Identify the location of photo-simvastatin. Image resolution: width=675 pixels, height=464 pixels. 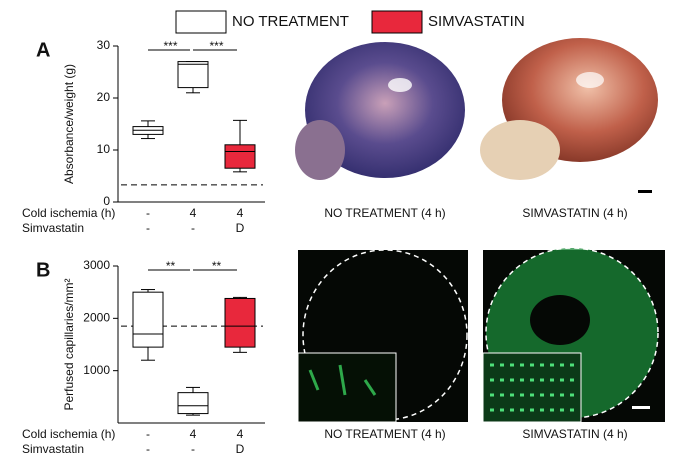
(569, 115).